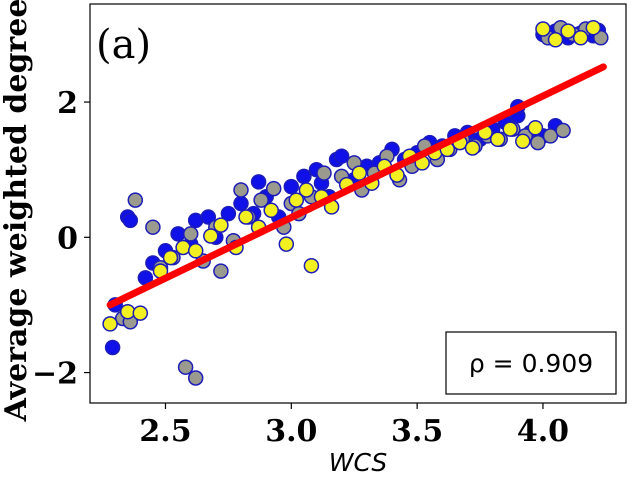 The width and height of the screenshot is (640, 480). Describe the element at coordinates (358, 462) in the screenshot. I see `x-axis-label: WCS` at that location.